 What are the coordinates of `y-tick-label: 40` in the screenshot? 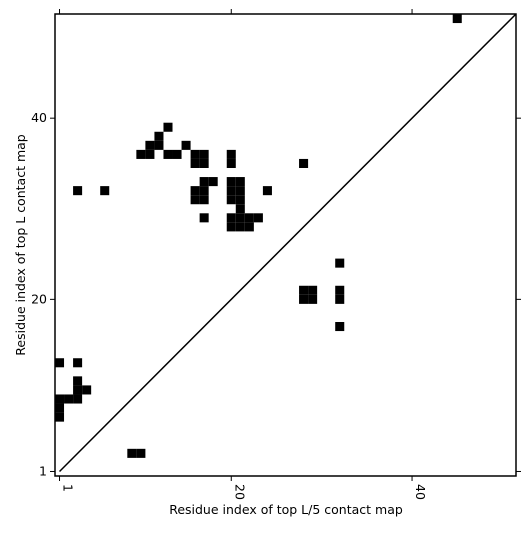 It's located at (39, 117).